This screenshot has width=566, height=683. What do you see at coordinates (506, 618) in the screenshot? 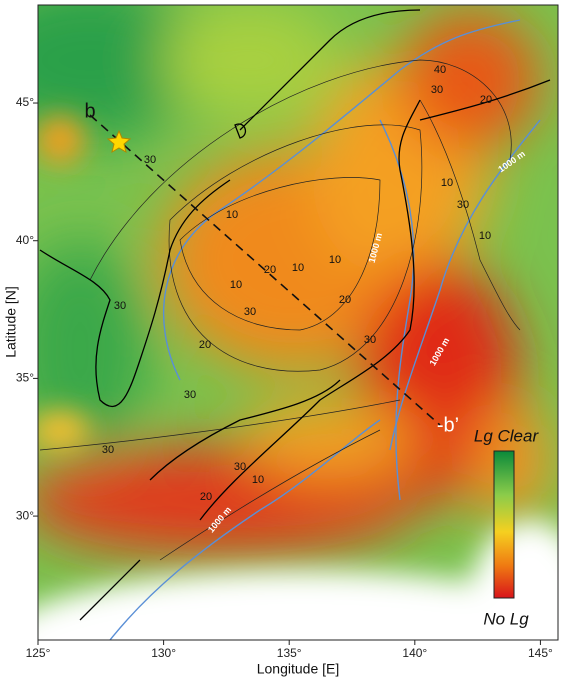
I see `colorbar-bottom-label: No Lg` at bounding box center [506, 618].